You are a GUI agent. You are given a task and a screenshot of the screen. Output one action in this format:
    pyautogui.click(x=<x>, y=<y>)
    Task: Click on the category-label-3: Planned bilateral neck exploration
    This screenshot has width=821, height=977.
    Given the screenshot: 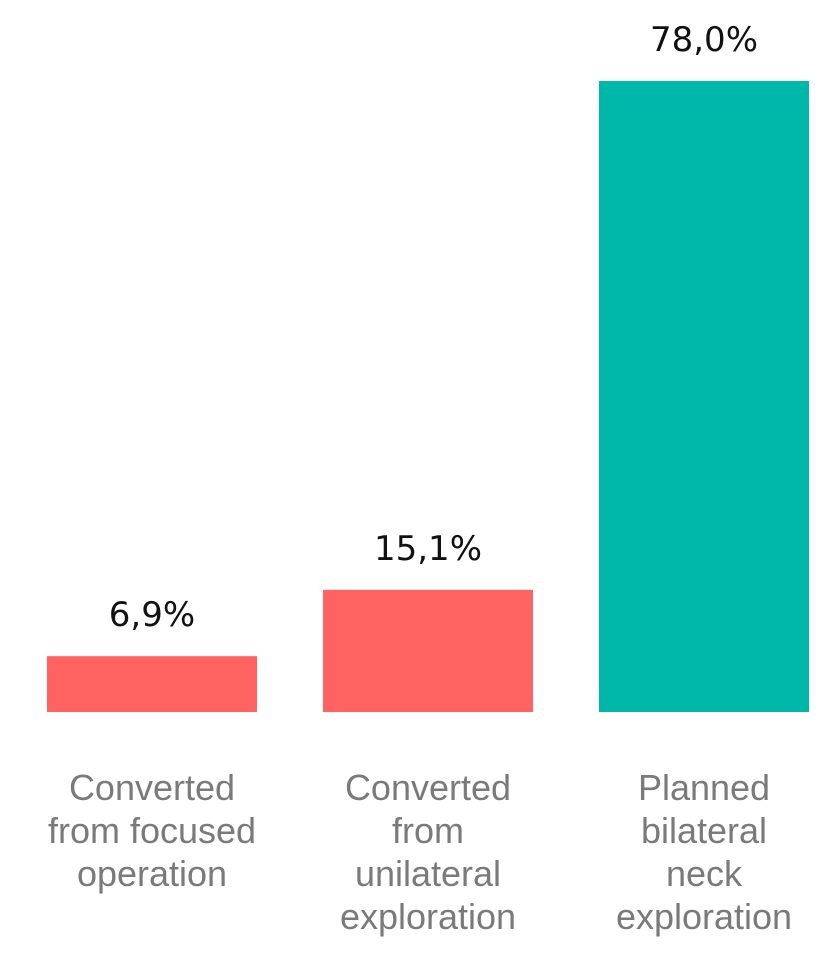 What is the action you would take?
    pyautogui.click(x=704, y=852)
    